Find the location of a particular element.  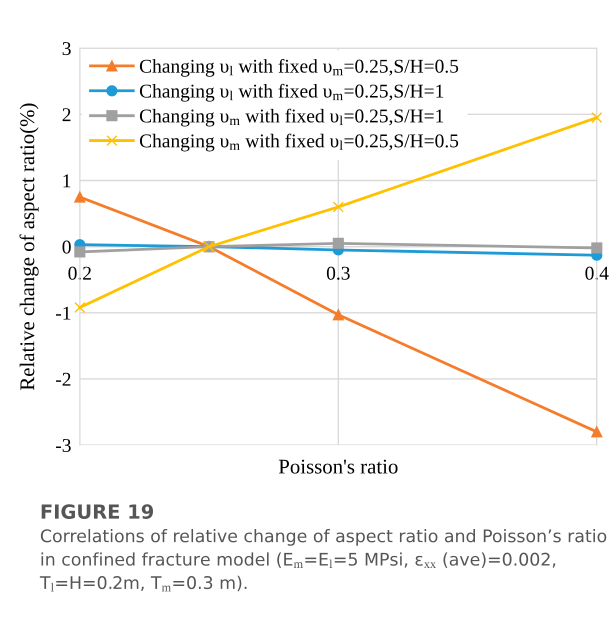

y-tick-label: -2 is located at coordinates (63, 379).